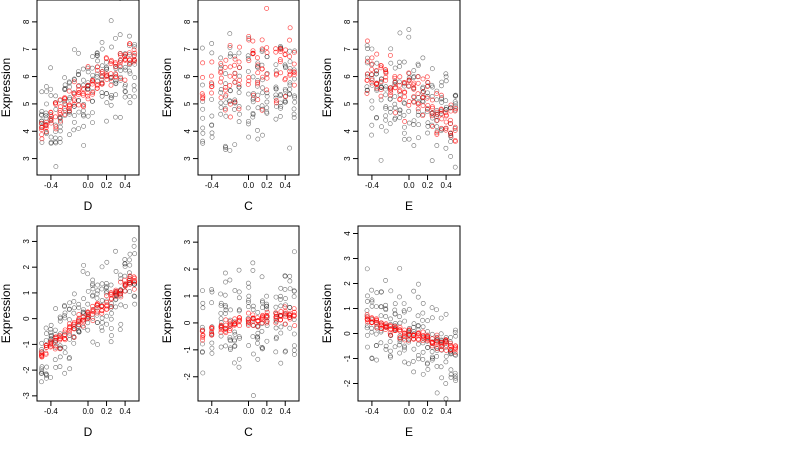  I want to click on x-tick-label: -0.4, so click(212, 185).